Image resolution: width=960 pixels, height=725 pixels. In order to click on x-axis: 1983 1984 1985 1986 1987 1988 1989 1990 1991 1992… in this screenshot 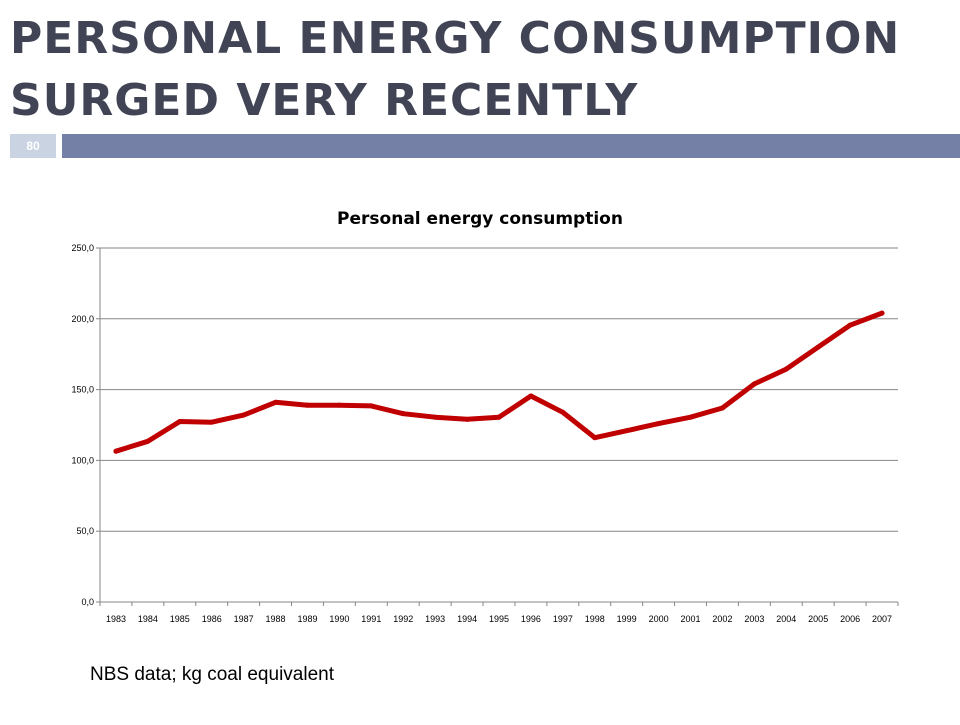, I will do `click(499, 612)`.